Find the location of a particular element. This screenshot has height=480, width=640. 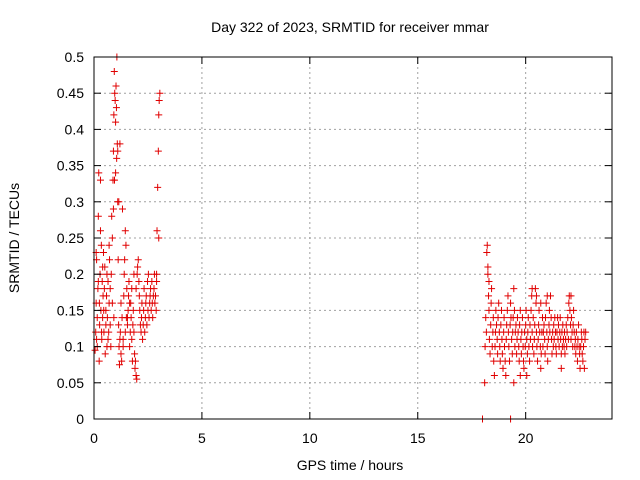

y-tick-label: 0.35 is located at coordinates (70, 166).